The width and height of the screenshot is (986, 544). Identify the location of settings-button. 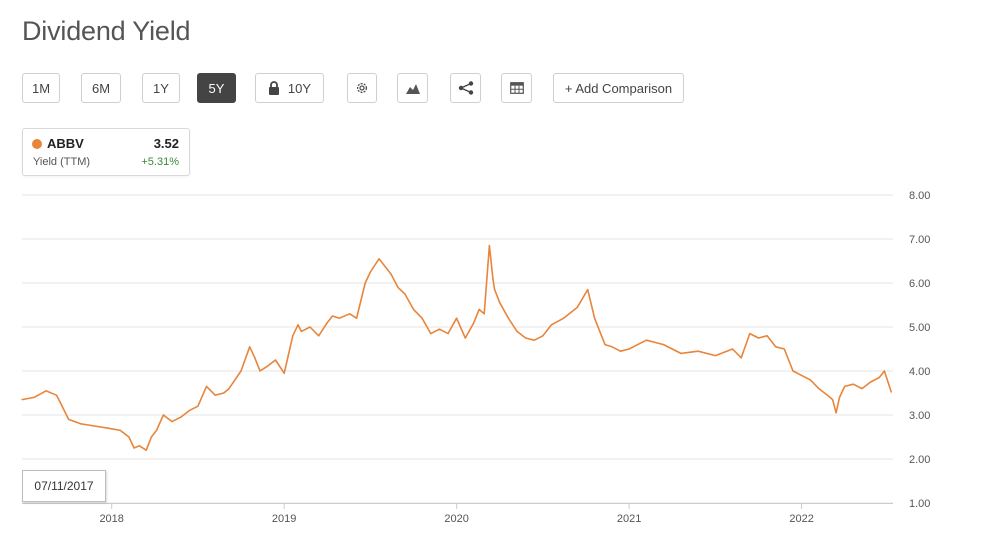
(362, 88).